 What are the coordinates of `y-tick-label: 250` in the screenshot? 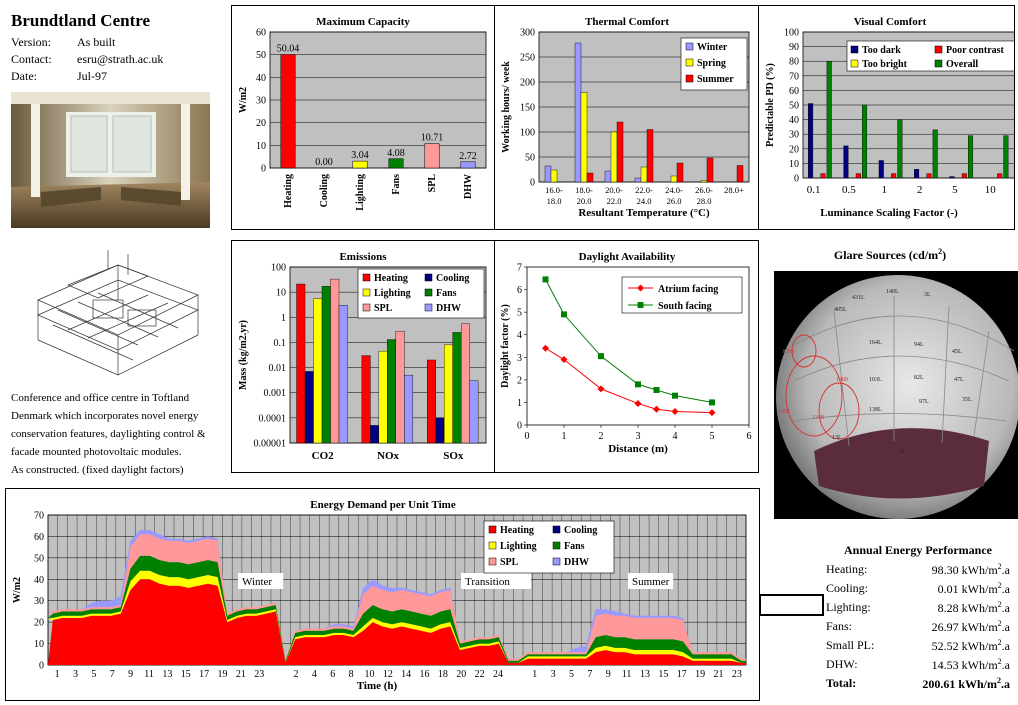 It's located at (527, 58).